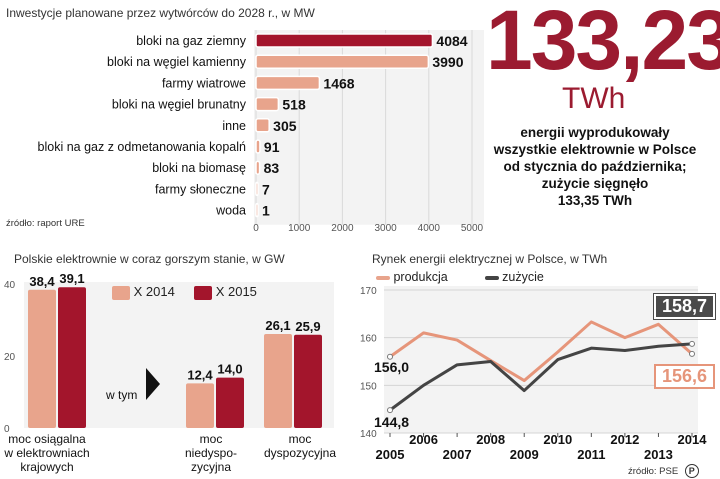  Describe the element at coordinates (272, 168) in the screenshot. I see `value-label: 83` at that location.